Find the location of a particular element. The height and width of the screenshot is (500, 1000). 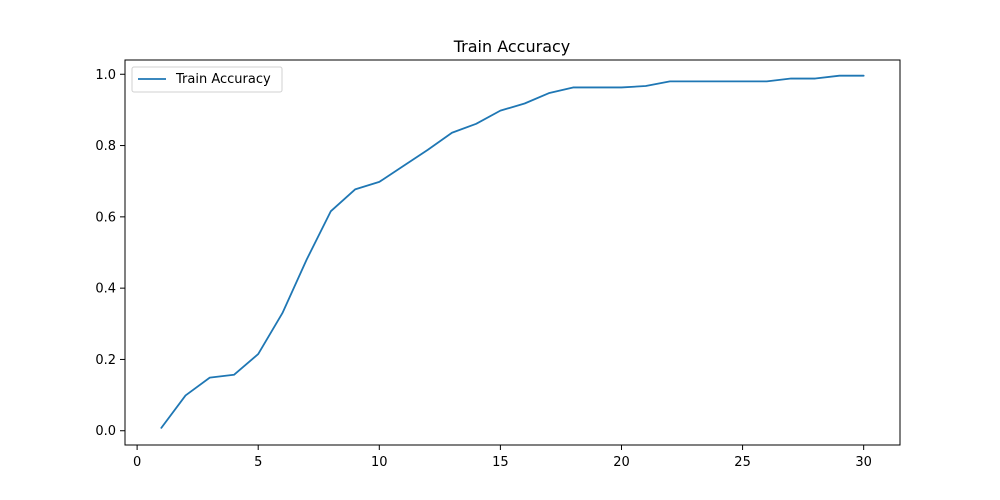

y-tick-label: 0.6 is located at coordinates (105, 217).